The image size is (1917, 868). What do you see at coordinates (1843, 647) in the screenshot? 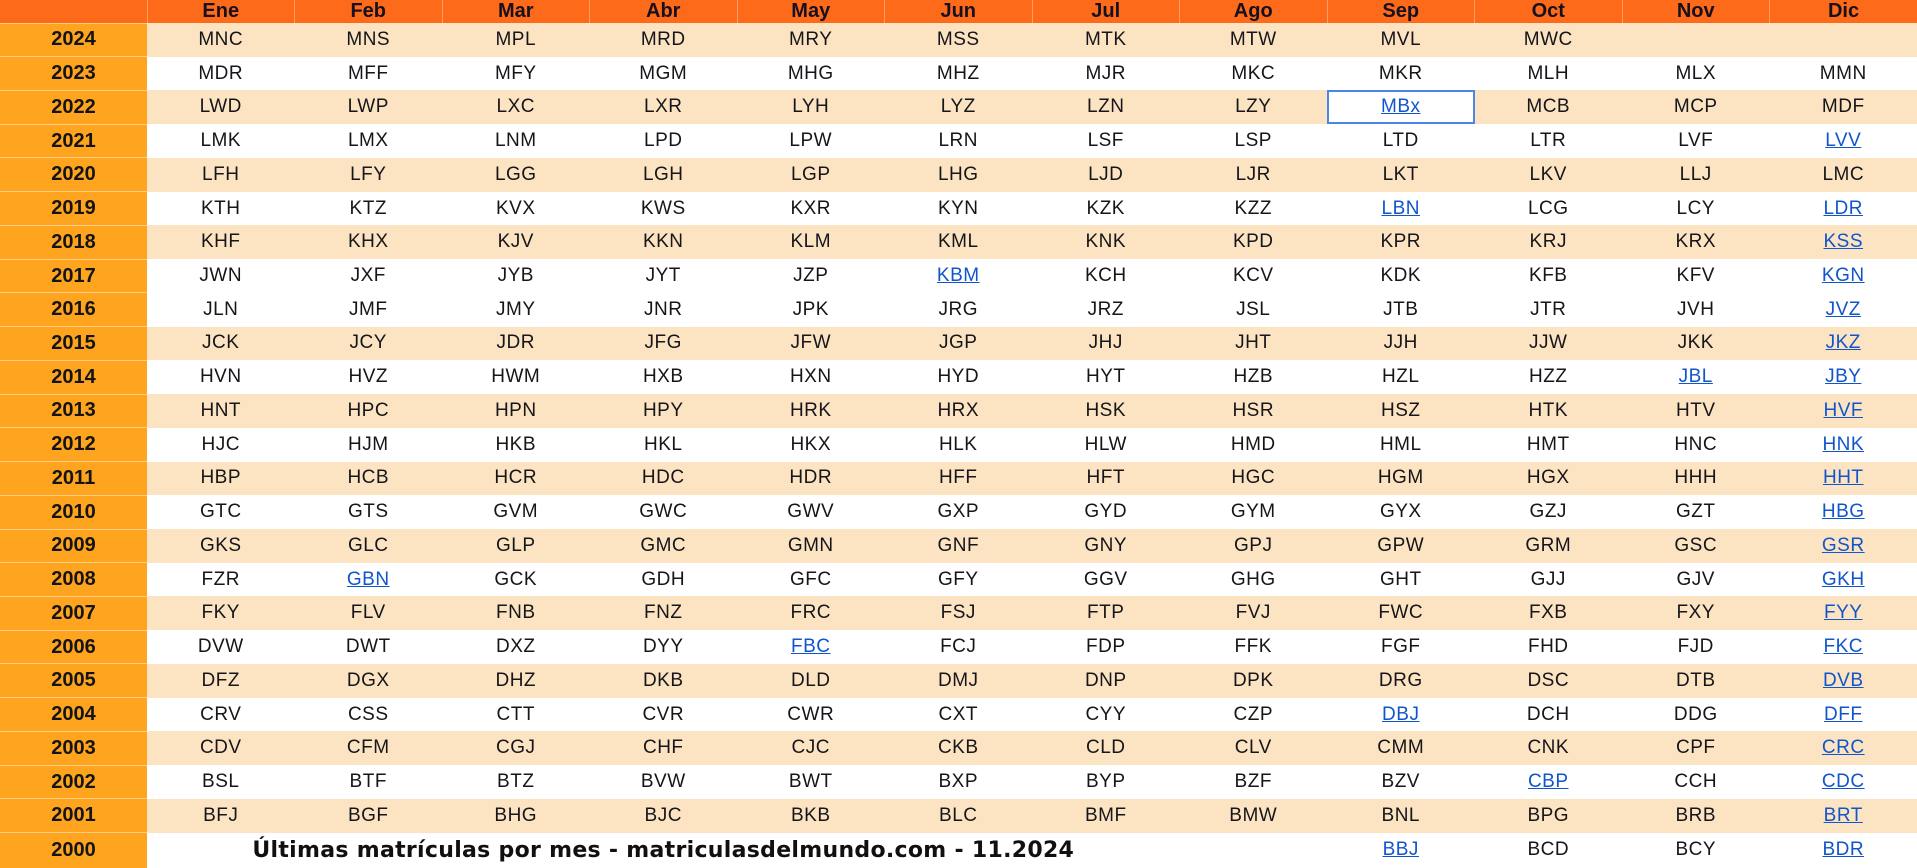
I see `plate-link: FKC` at bounding box center [1843, 647].